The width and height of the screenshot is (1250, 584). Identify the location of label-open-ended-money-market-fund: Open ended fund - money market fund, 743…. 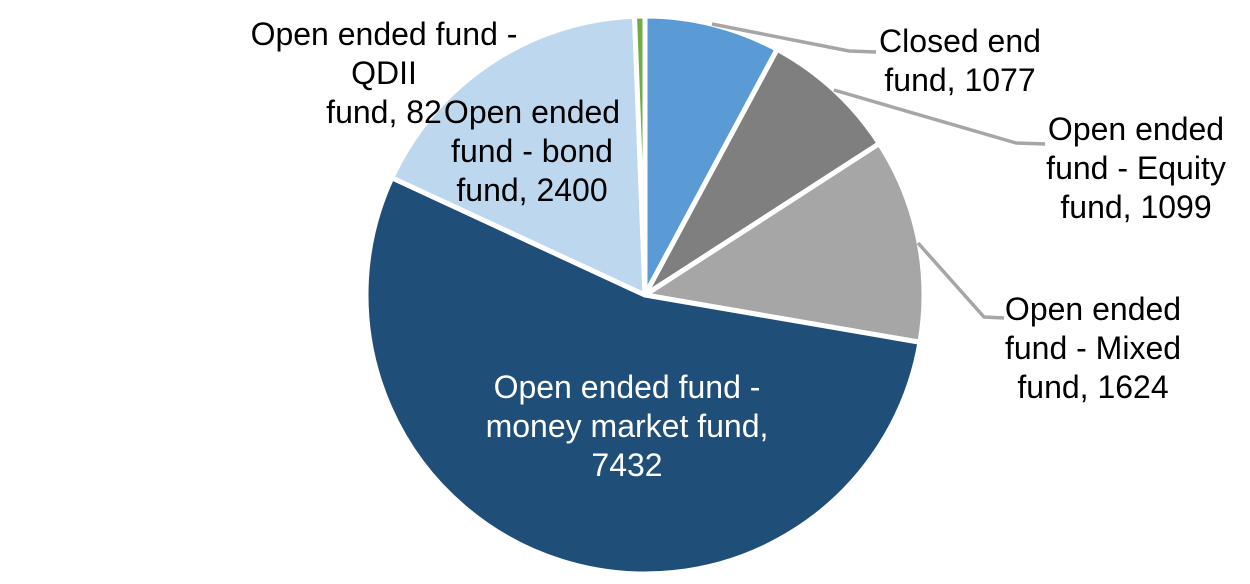
(627, 426).